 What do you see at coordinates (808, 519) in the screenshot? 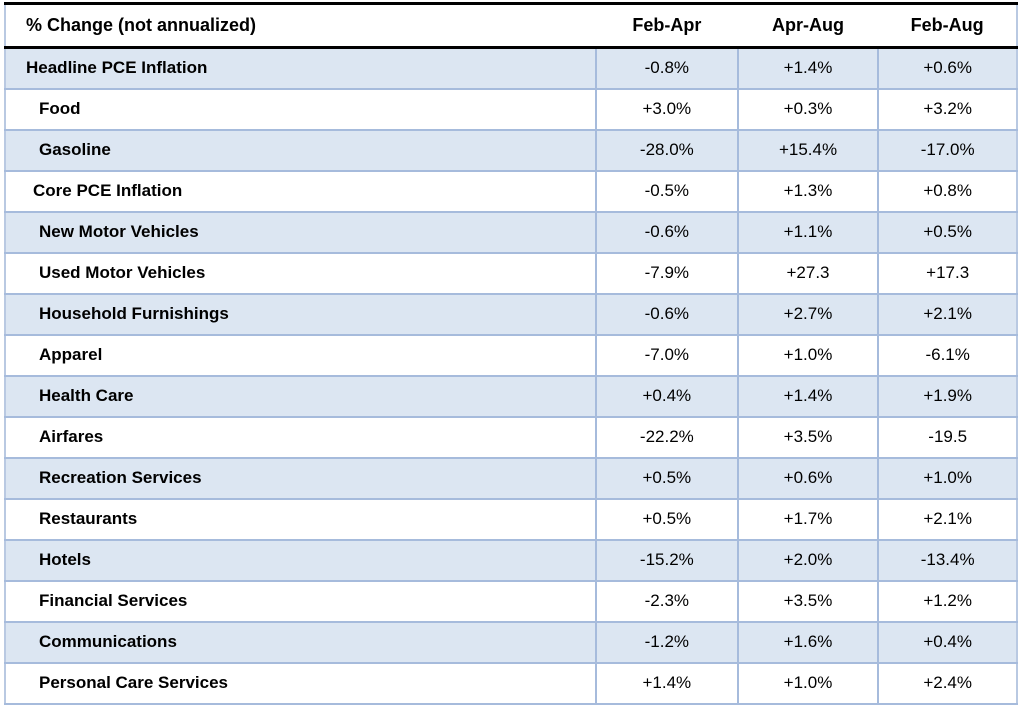
I see `value-cell: +1.7%` at bounding box center [808, 519].